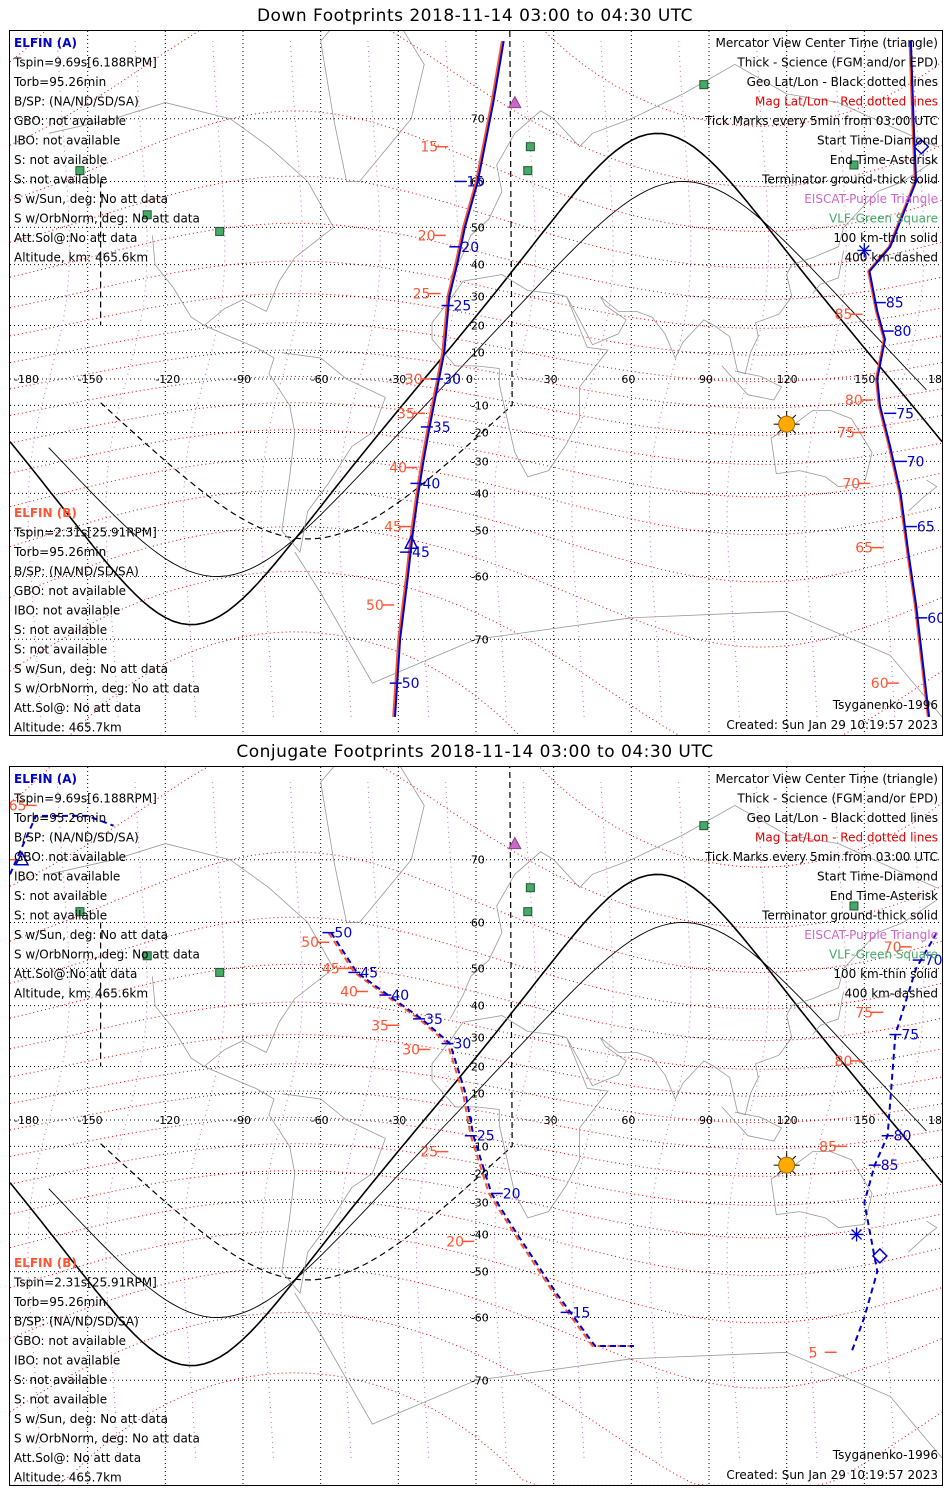 The image size is (950, 1500). Describe the element at coordinates (85, 533) in the screenshot. I see `elfin-b-info-line: Tspin=2.31s[25.91RPM]` at that location.